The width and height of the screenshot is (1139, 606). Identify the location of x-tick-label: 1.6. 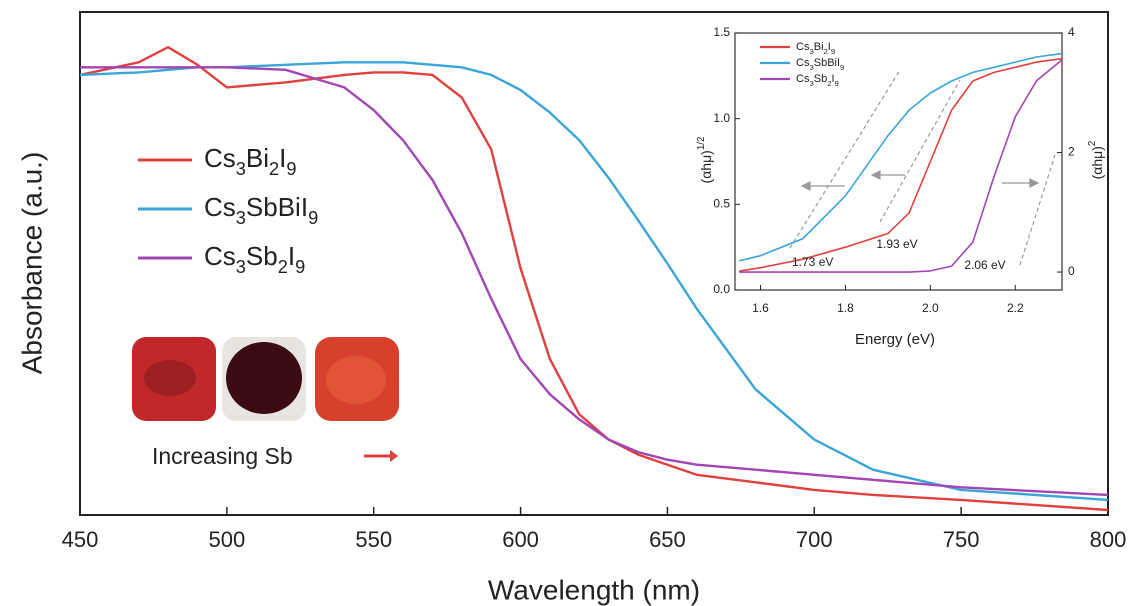
(760, 308).